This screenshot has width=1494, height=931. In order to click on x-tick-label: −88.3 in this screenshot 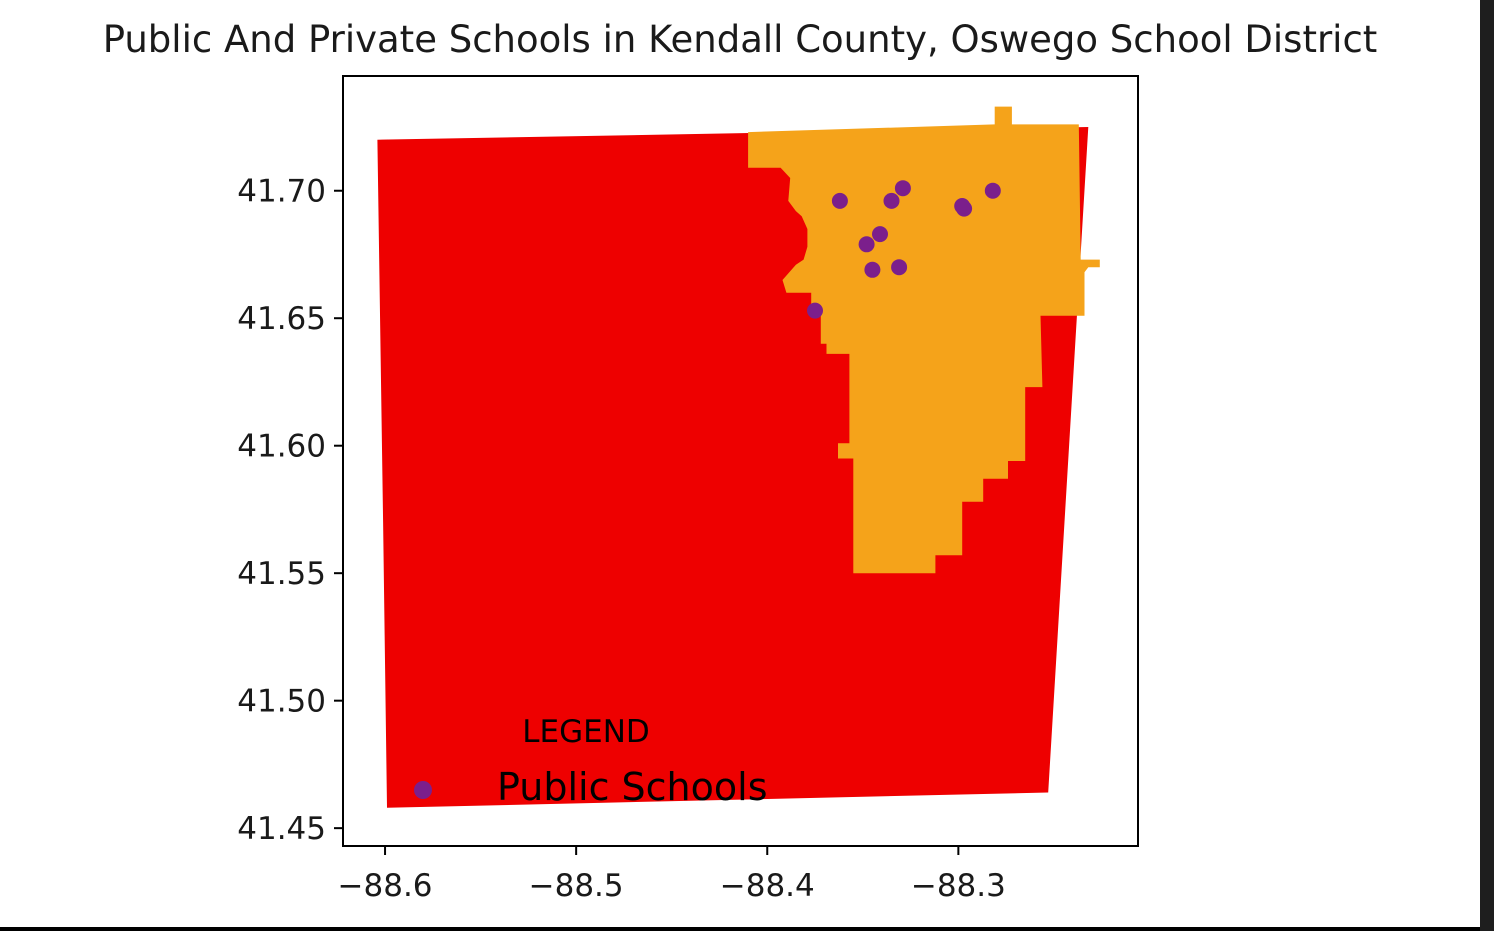, I will do `click(958, 886)`.